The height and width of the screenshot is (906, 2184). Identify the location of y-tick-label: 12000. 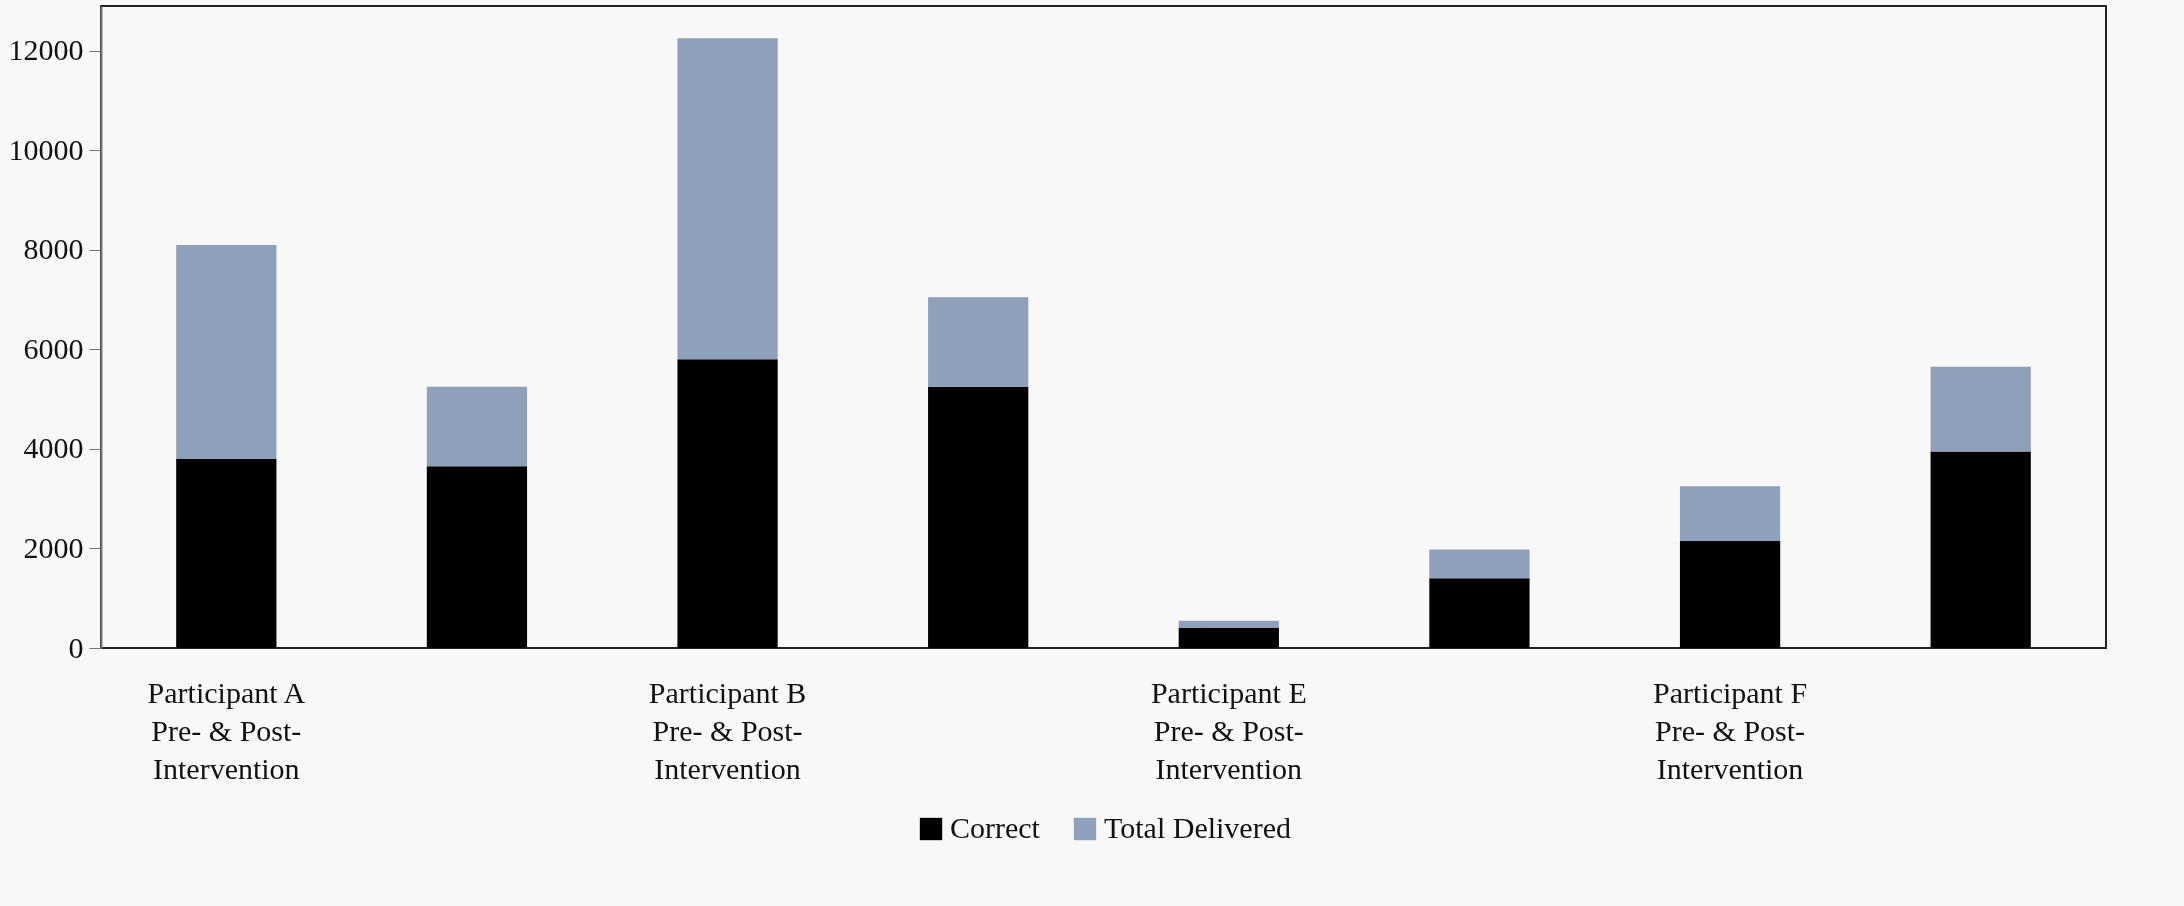
(46, 50).